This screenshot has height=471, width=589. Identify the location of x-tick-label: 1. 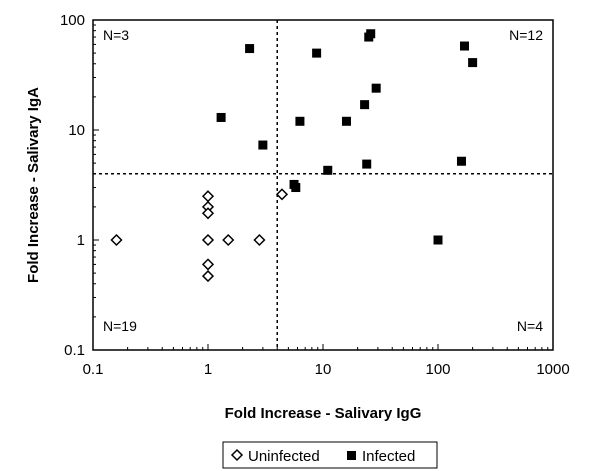
(208, 369).